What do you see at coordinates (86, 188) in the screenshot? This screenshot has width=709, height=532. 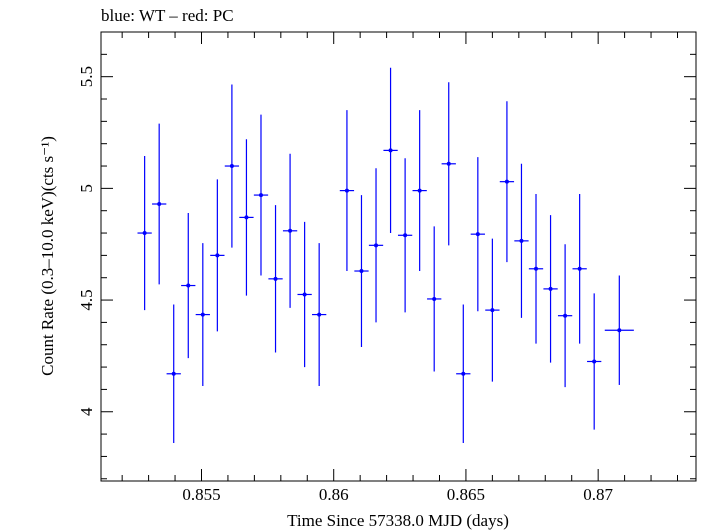 I see `y-tick-label: 5` at bounding box center [86, 188].